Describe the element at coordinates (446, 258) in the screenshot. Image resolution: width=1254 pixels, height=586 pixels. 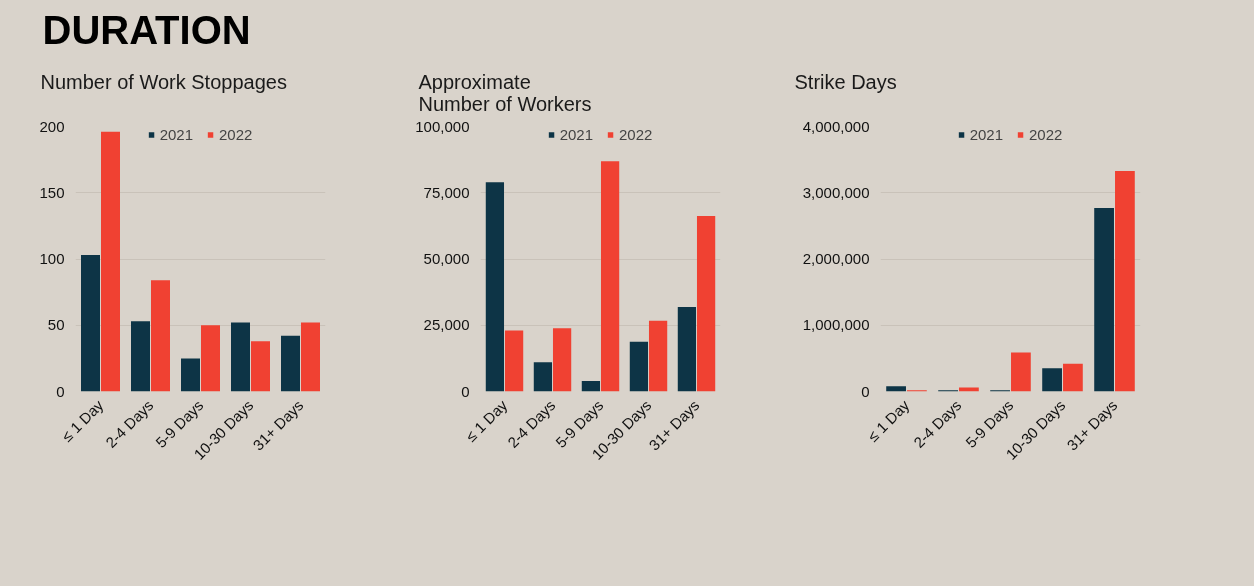
I see `y-tick-label: 50,000` at that location.